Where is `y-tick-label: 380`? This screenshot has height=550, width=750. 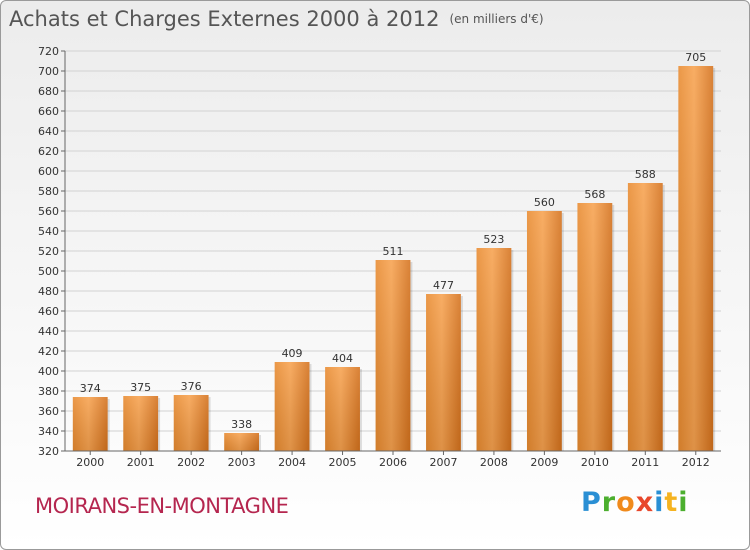
y-tick-label: 380 is located at coordinates (48, 391).